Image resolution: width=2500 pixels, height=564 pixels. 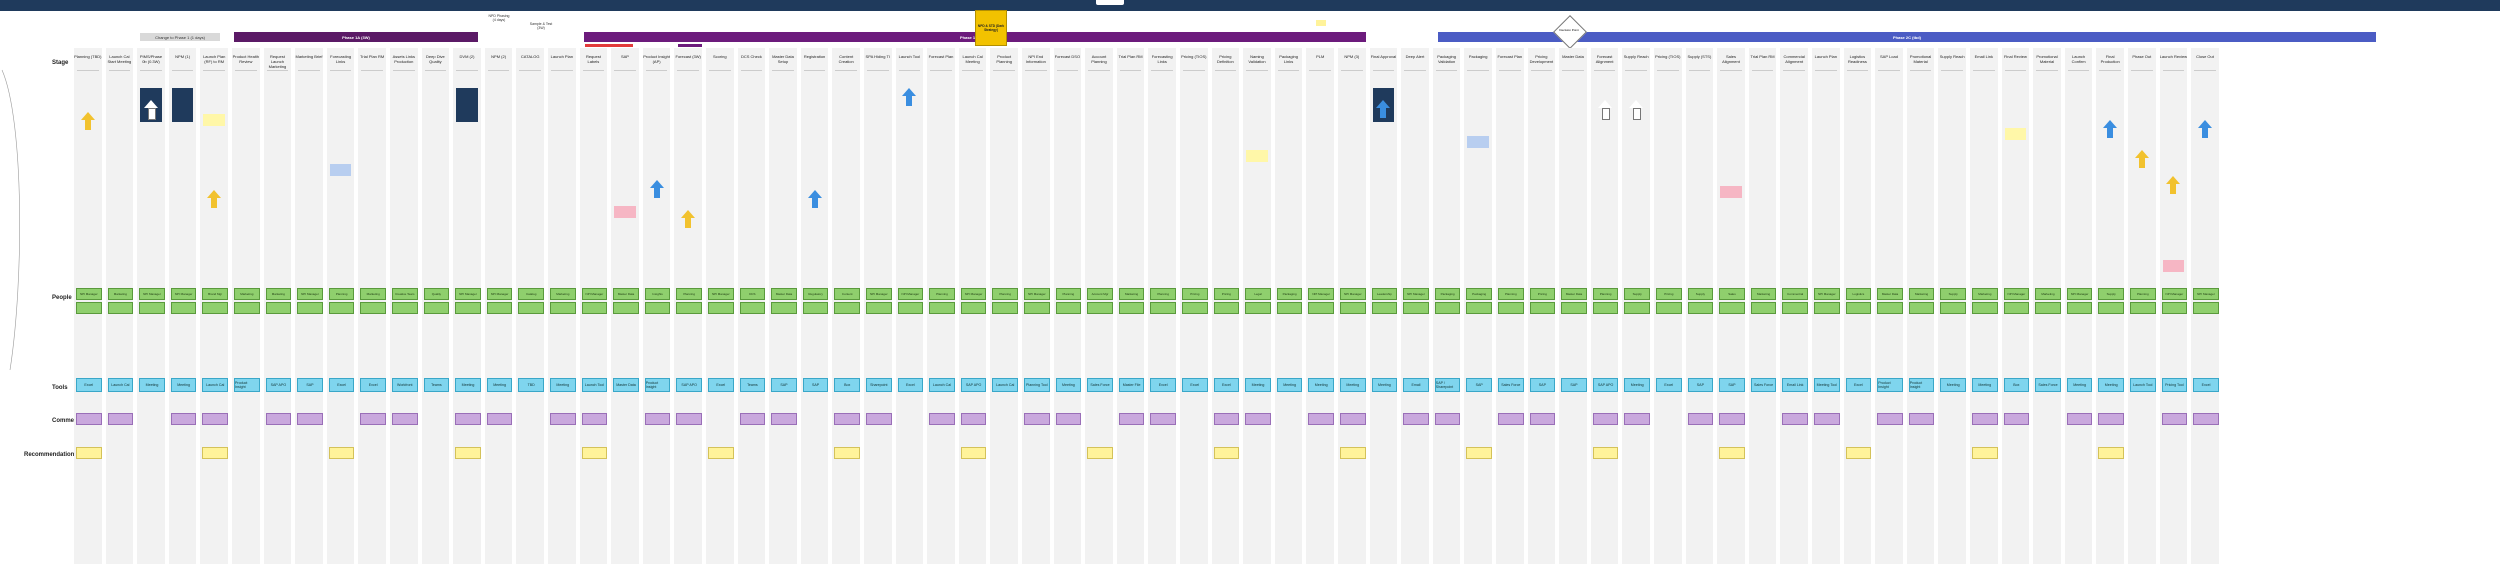 What do you see at coordinates (436, 294) in the screenshot?
I see `person-card: Quality` at bounding box center [436, 294].